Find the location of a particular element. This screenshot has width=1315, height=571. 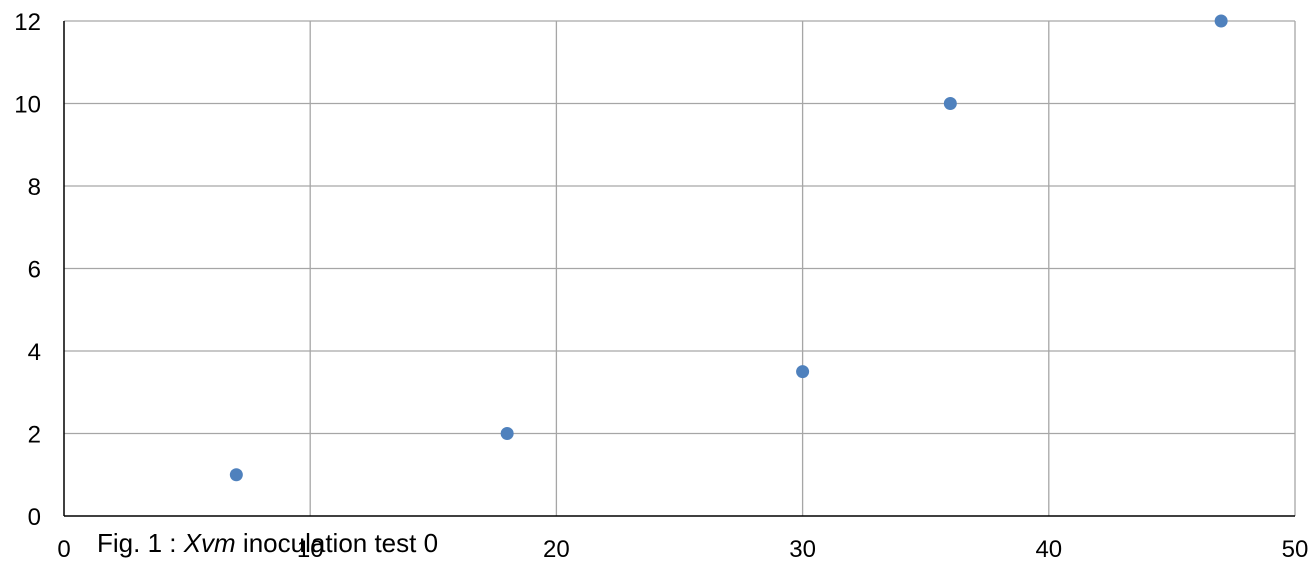

y-tick-label: 4 is located at coordinates (34, 352).